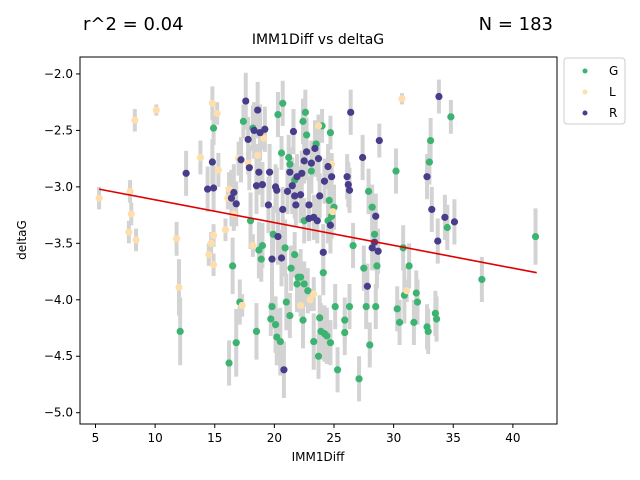  I want to click on legend: G L R, so click(594, 91).